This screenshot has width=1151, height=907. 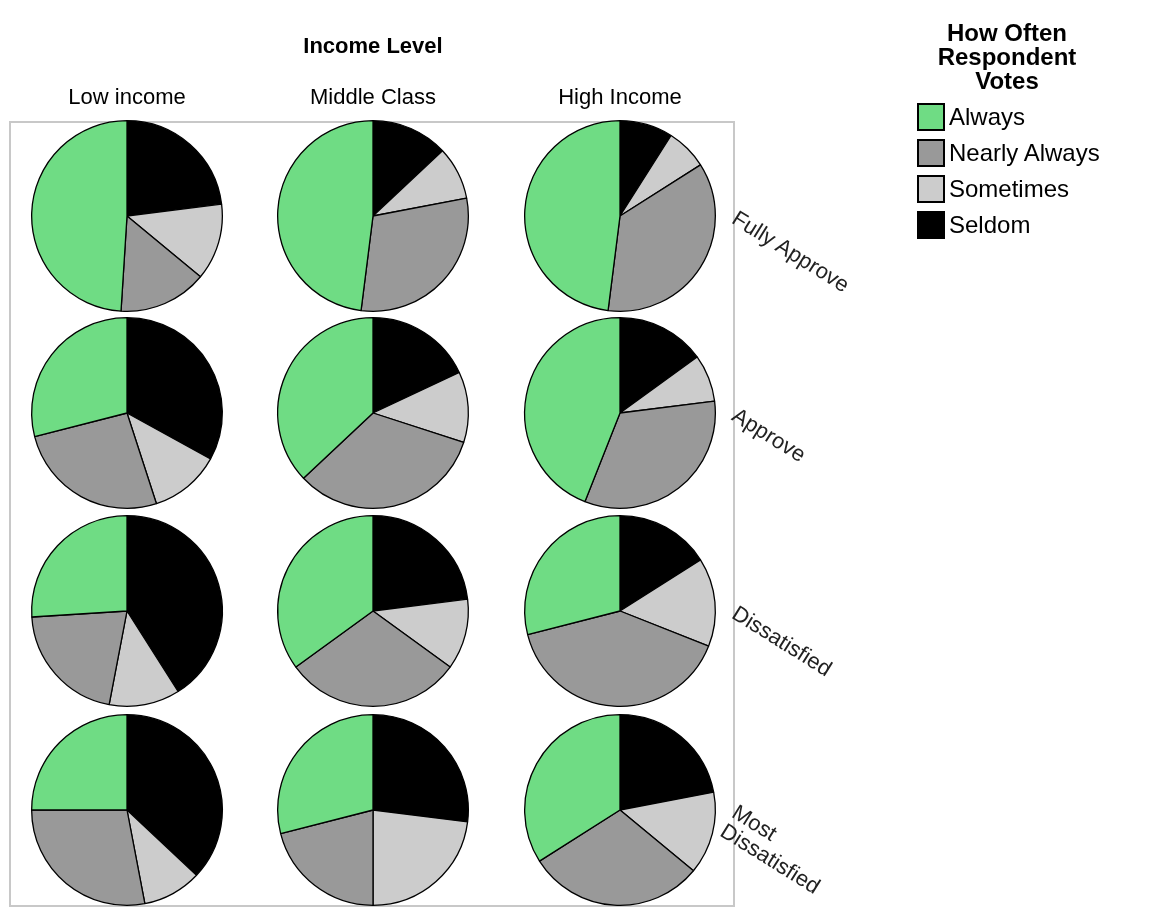 I want to click on legend-label: Nearly Always, so click(x=1024, y=153).